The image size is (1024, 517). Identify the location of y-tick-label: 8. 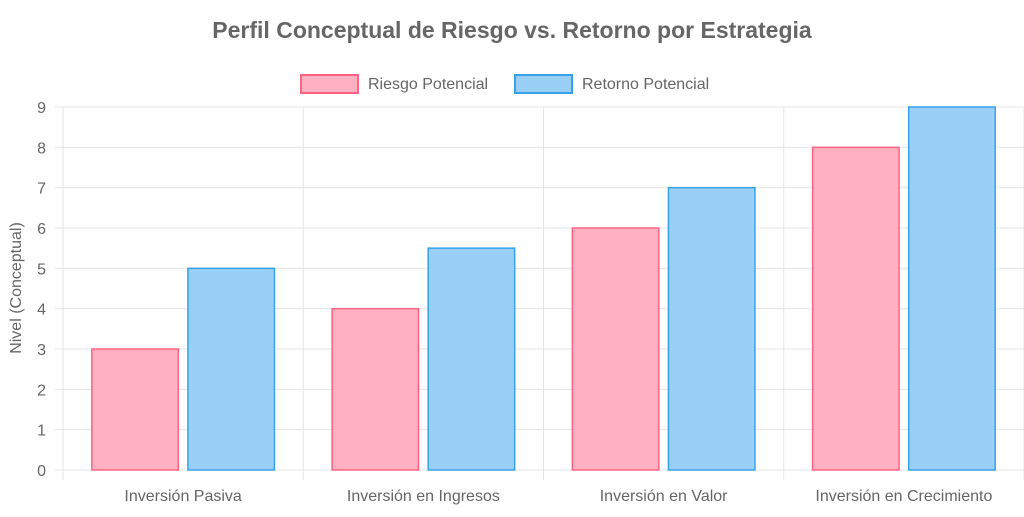
(41, 148).